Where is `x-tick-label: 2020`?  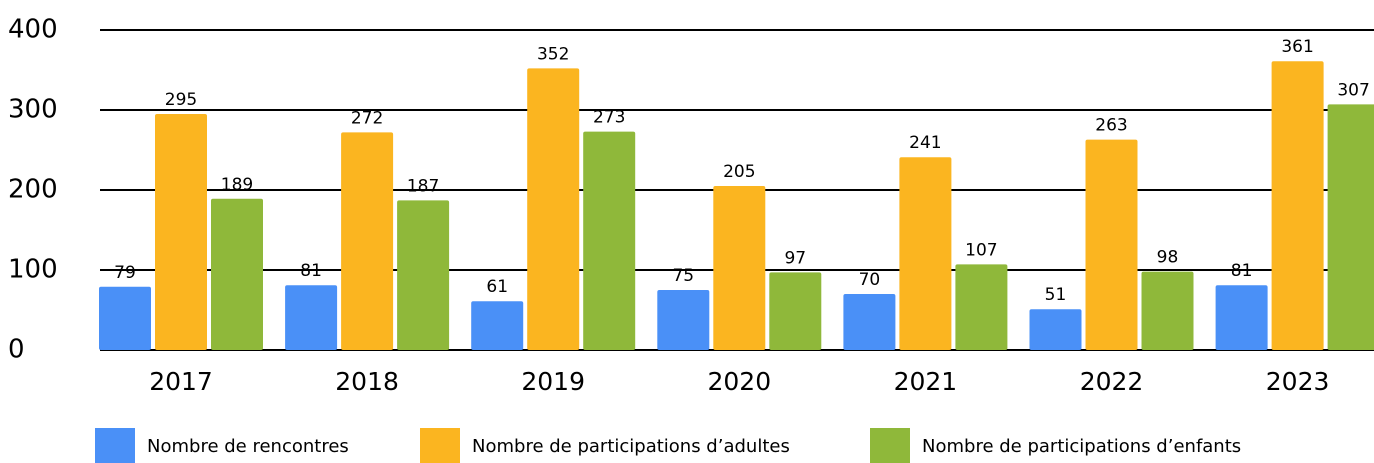
x-tick-label: 2020 is located at coordinates (739, 381).